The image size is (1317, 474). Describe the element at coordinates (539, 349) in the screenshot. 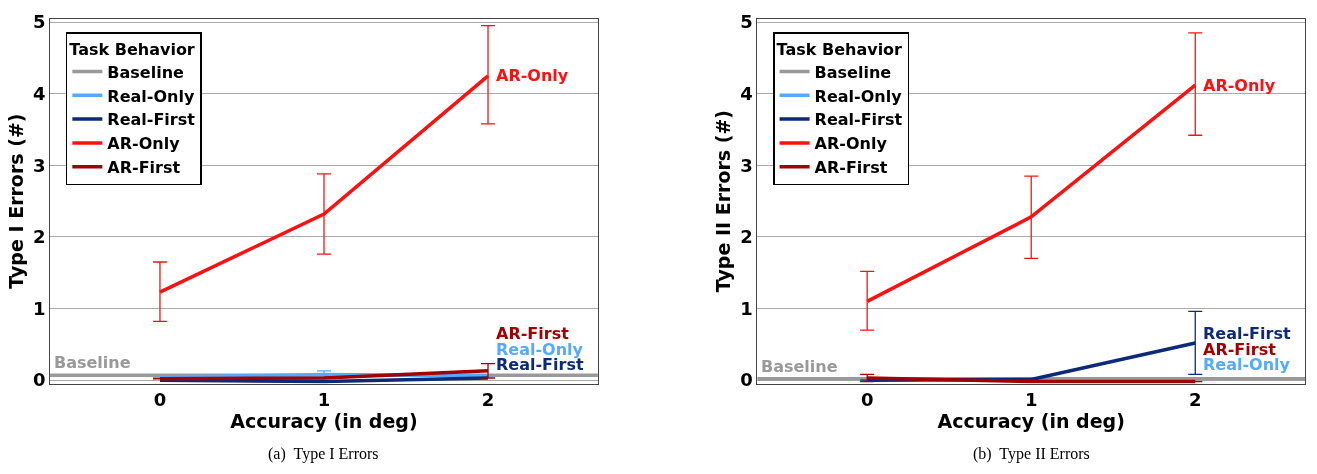

I see `text: Real-Only` at that location.